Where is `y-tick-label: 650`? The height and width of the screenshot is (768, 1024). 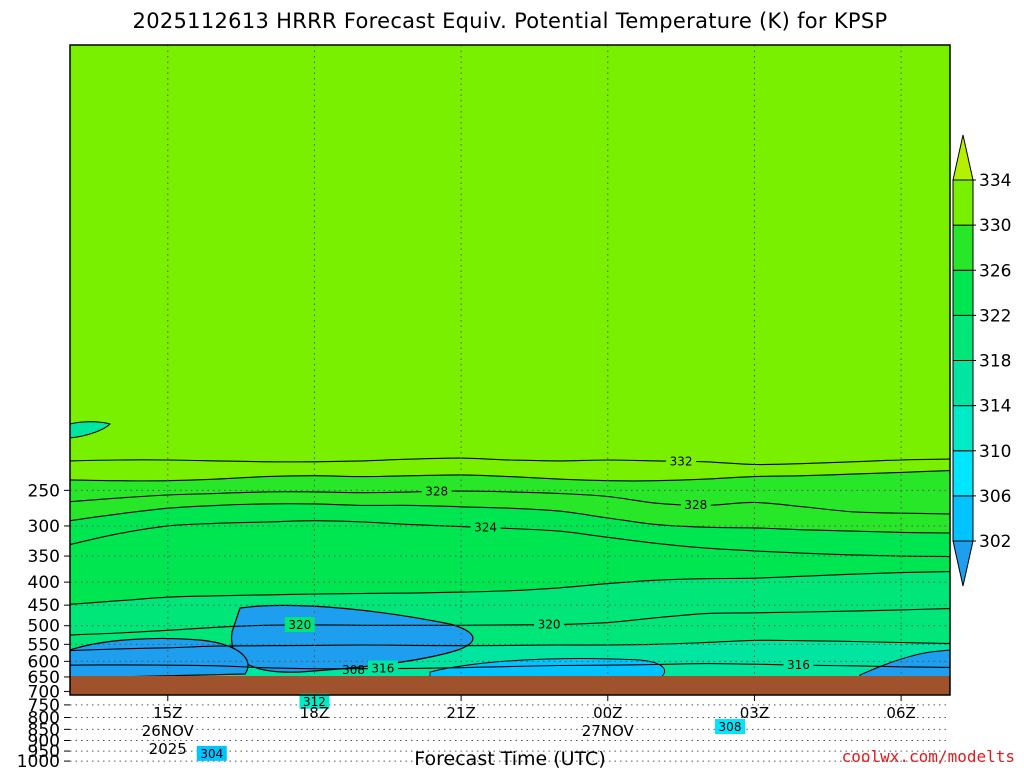
y-tick-label: 650 is located at coordinates (44, 678).